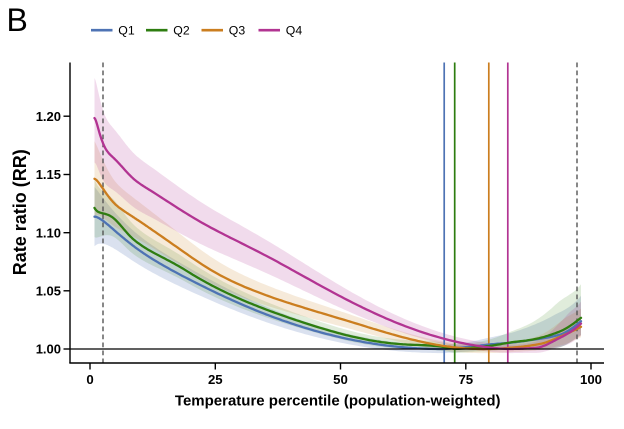  Describe the element at coordinates (20, 212) in the screenshot. I see `svg-text: Rate ratio (RR)` at that location.